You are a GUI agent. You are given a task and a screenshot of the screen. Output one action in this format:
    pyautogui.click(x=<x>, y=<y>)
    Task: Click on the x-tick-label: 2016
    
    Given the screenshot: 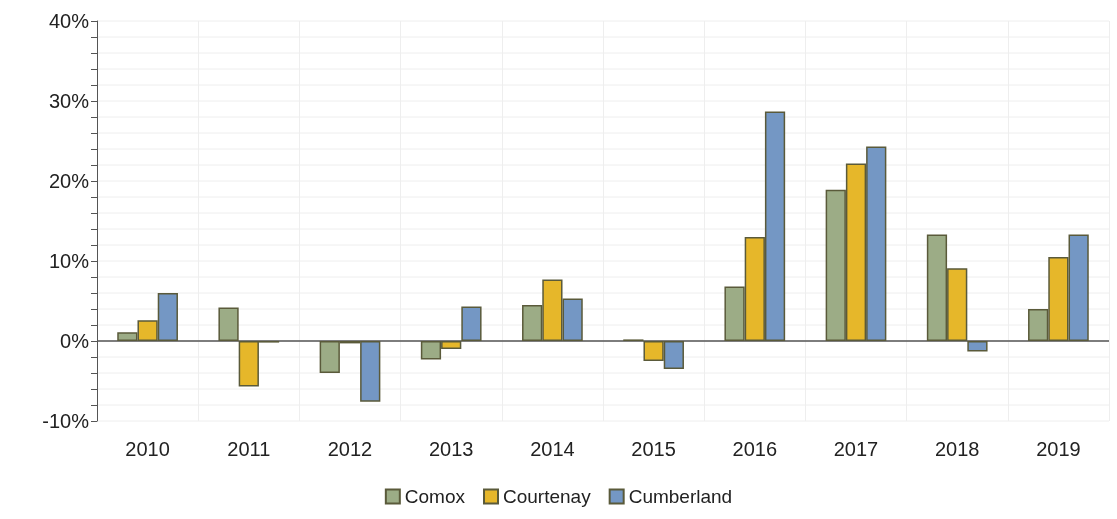 What is the action you would take?
    pyautogui.click(x=755, y=449)
    